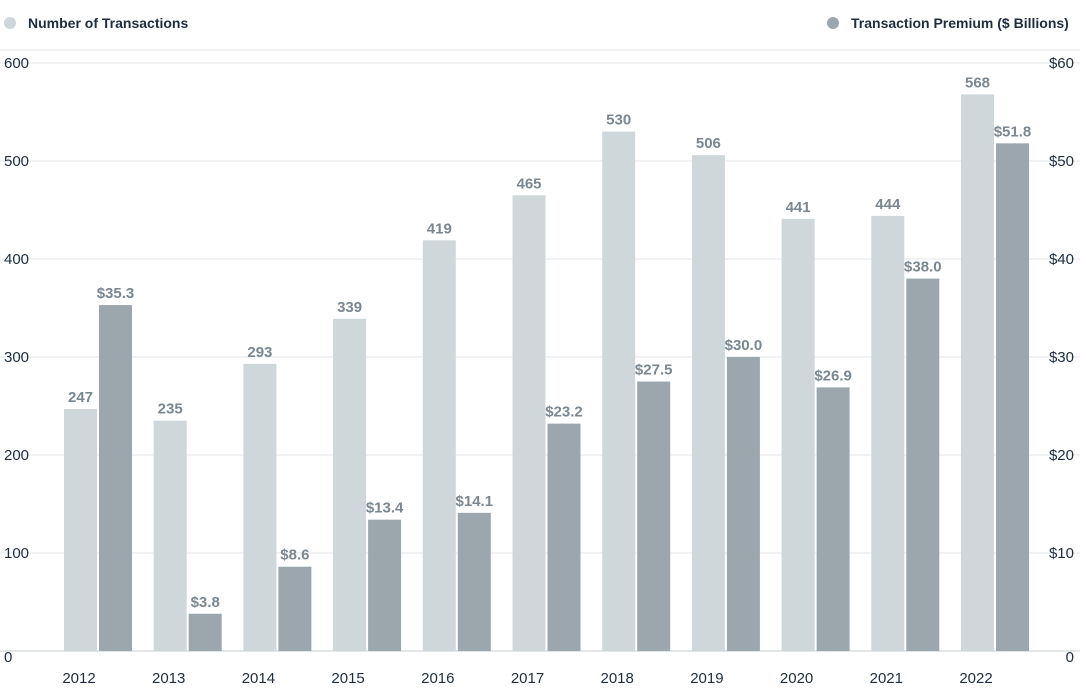 Image resolution: width=1080 pixels, height=696 pixels. What do you see at coordinates (708, 143) in the screenshot?
I see `data-label-transactions: 506` at bounding box center [708, 143].